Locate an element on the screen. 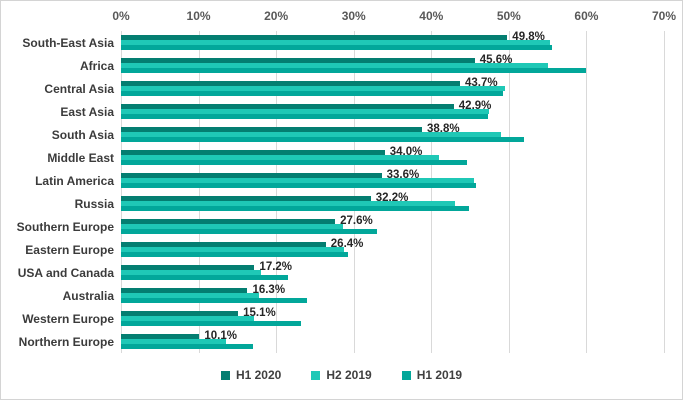  legend-label: H1 2019 is located at coordinates (439, 375).